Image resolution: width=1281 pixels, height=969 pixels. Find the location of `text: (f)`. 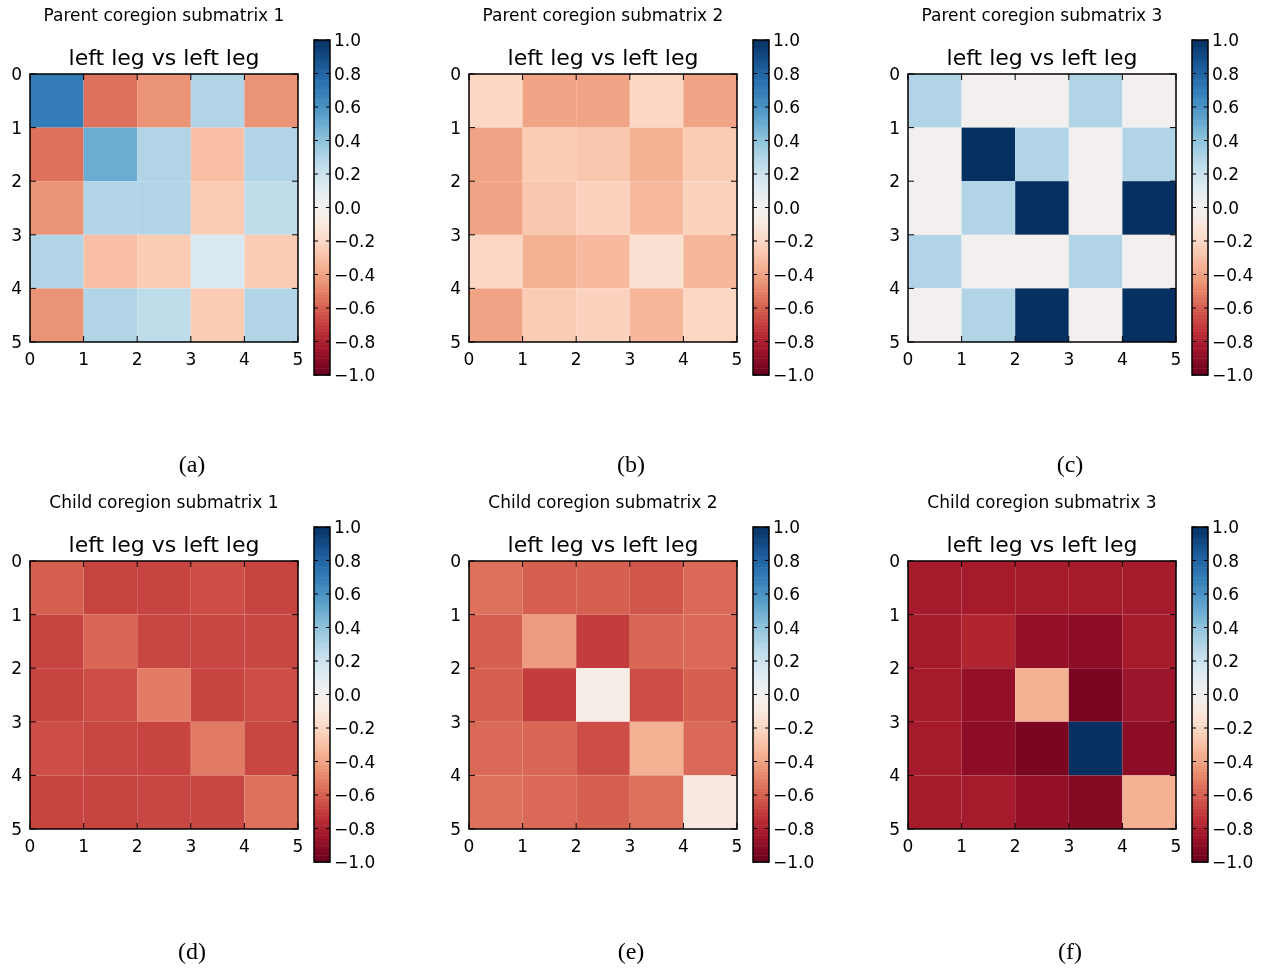

text: (f) is located at coordinates (1070, 951).